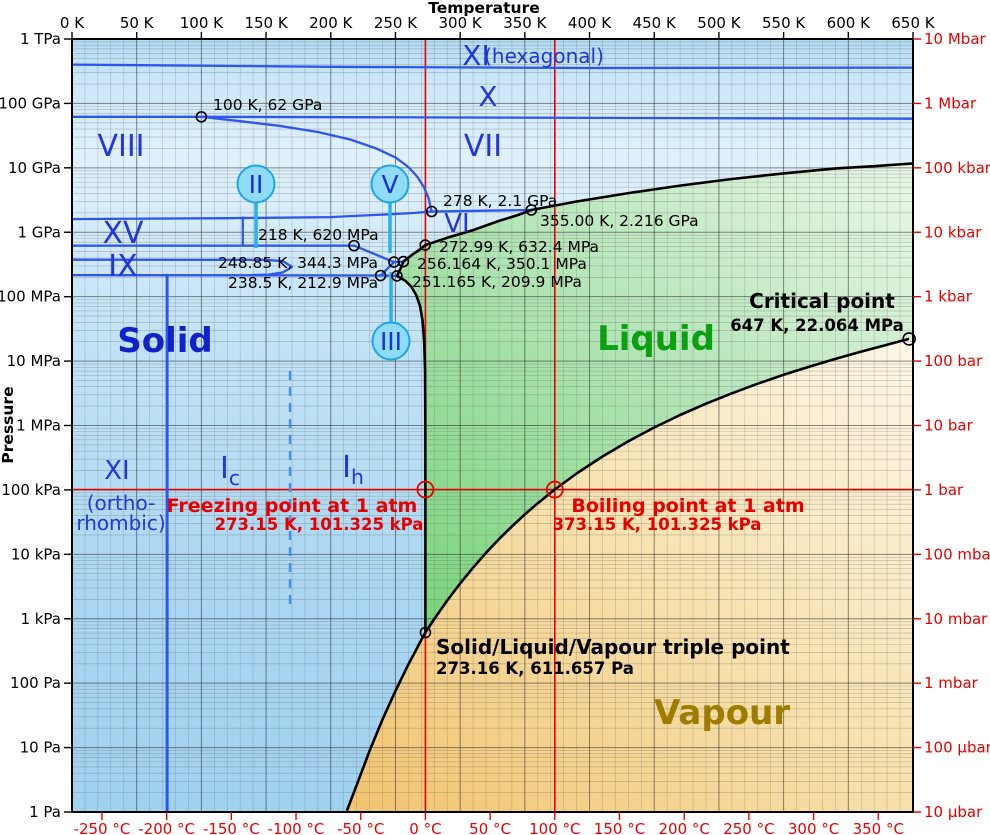 The width and height of the screenshot is (990, 835). What do you see at coordinates (957, 748) in the screenshot?
I see `right-tick-label: 100 µbar` at bounding box center [957, 748].